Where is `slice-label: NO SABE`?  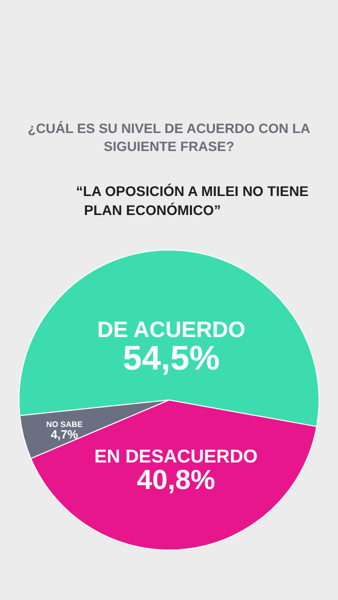 slice-label: NO SABE is located at coordinates (65, 424).